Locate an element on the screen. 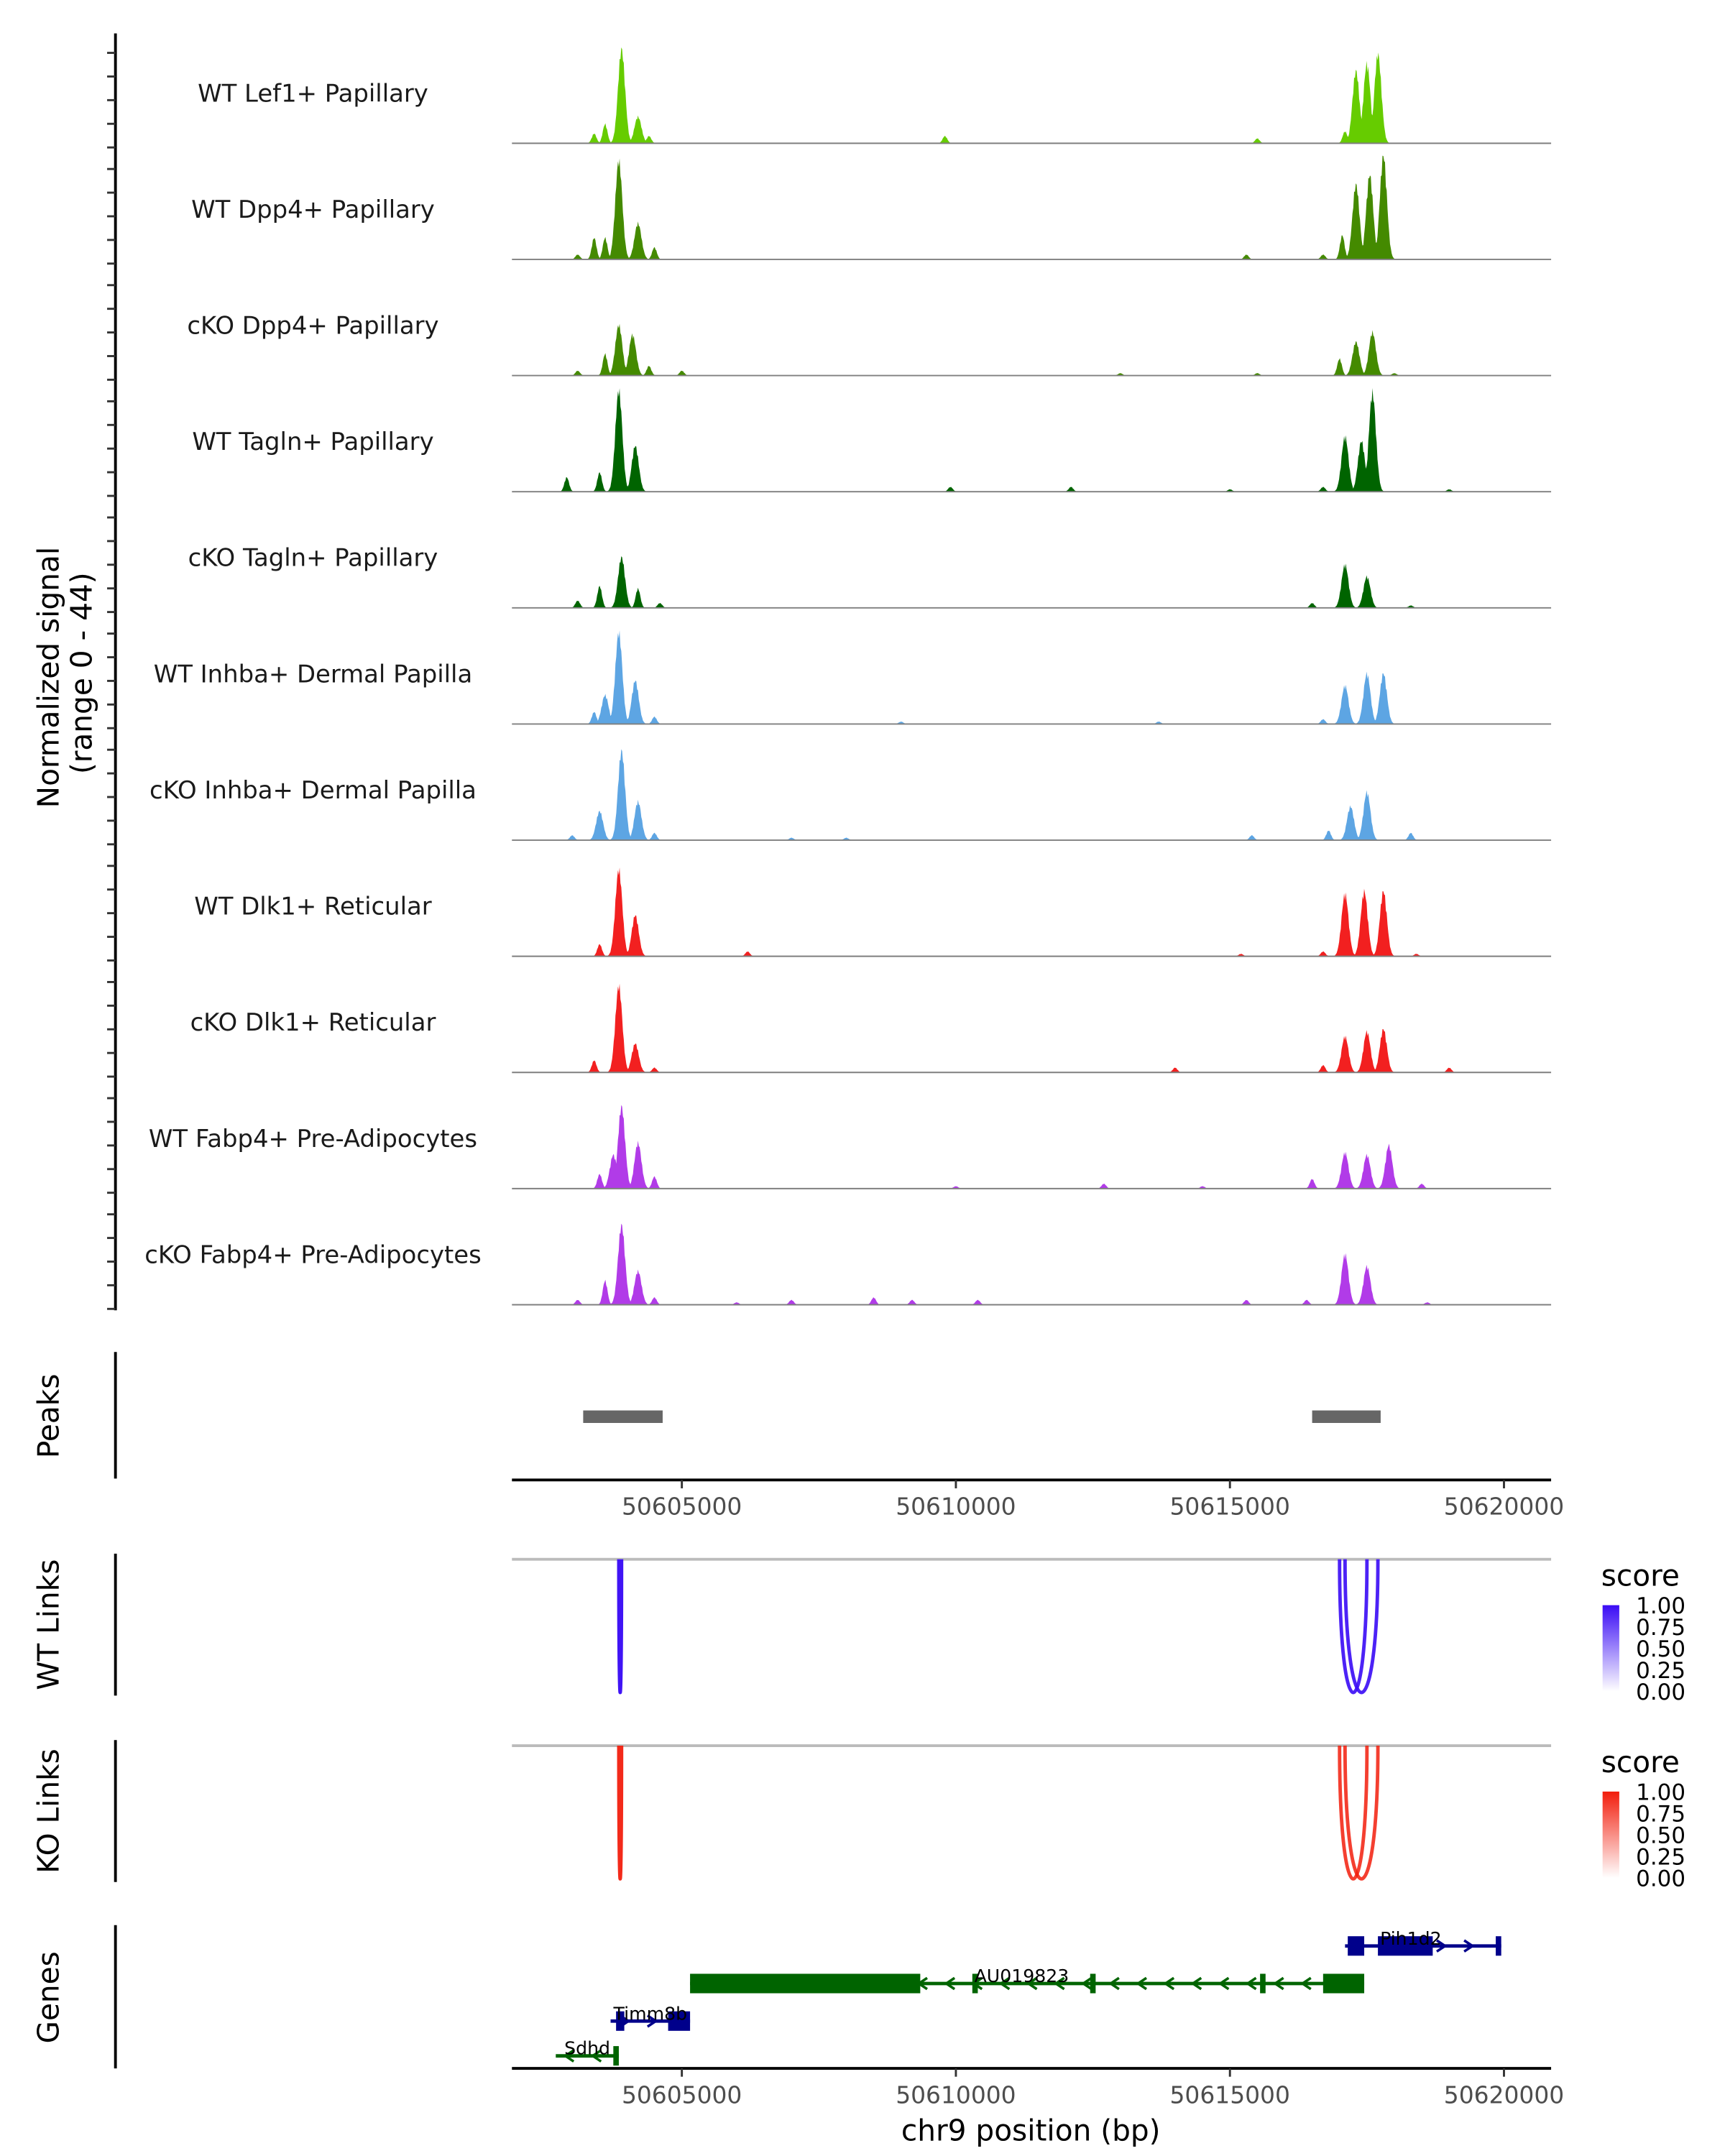  track-label: WT Fabp4+ Pre-Adipocytes is located at coordinates (313, 1139).